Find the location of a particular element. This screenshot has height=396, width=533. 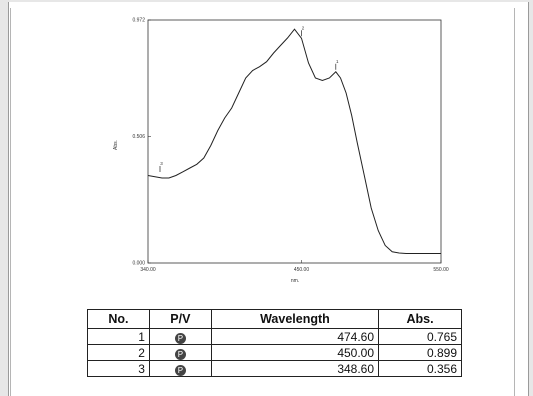

row-abs: 0.899 is located at coordinates (420, 352).